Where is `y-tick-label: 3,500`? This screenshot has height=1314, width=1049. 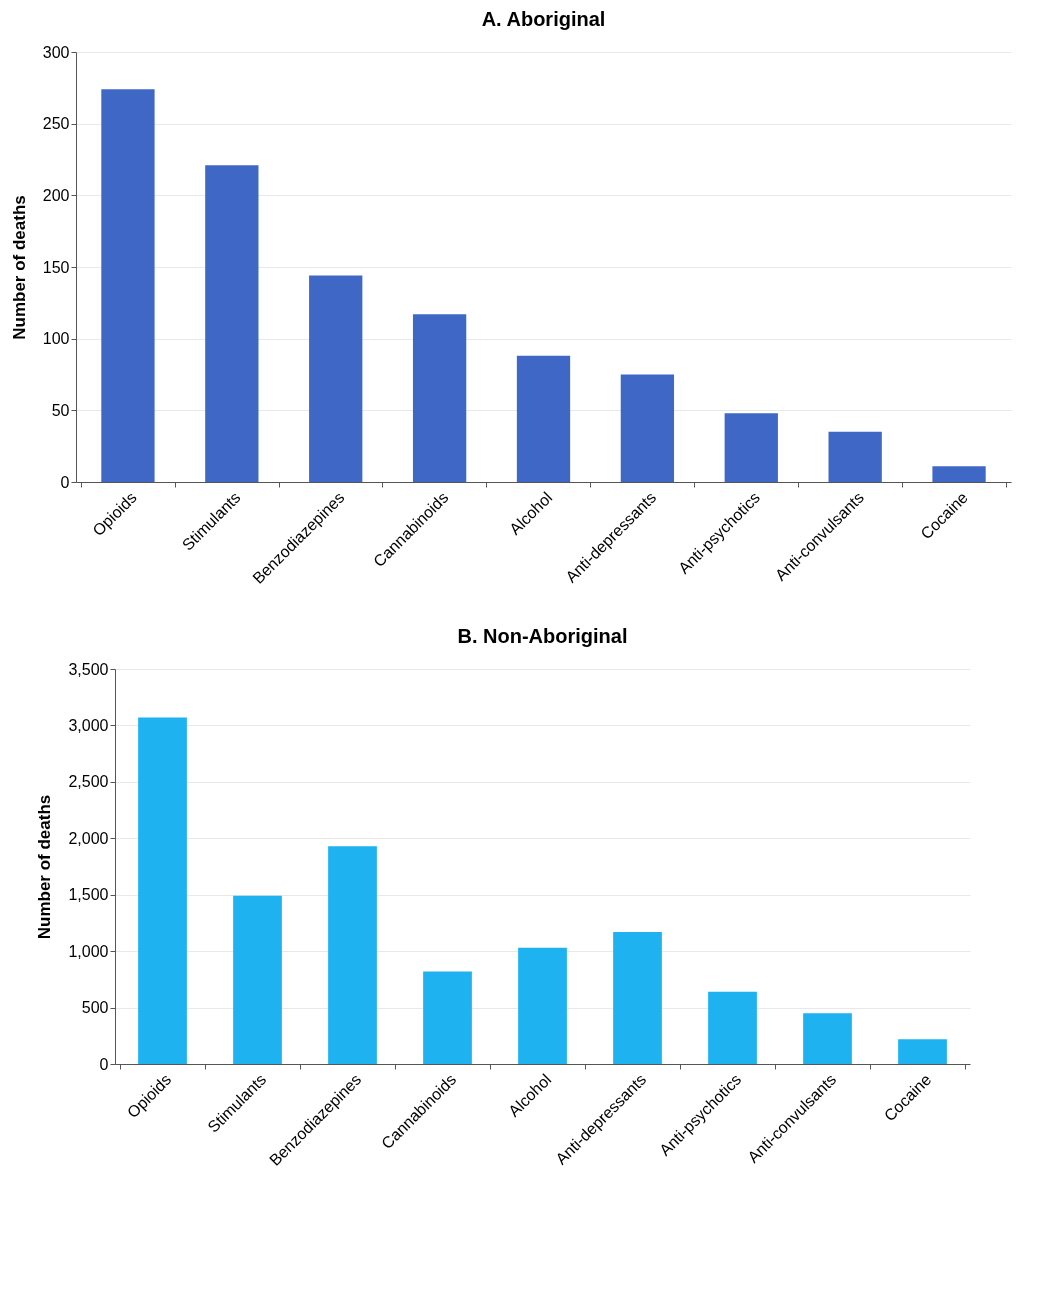
y-tick-label: 3,500 is located at coordinates (88, 669).